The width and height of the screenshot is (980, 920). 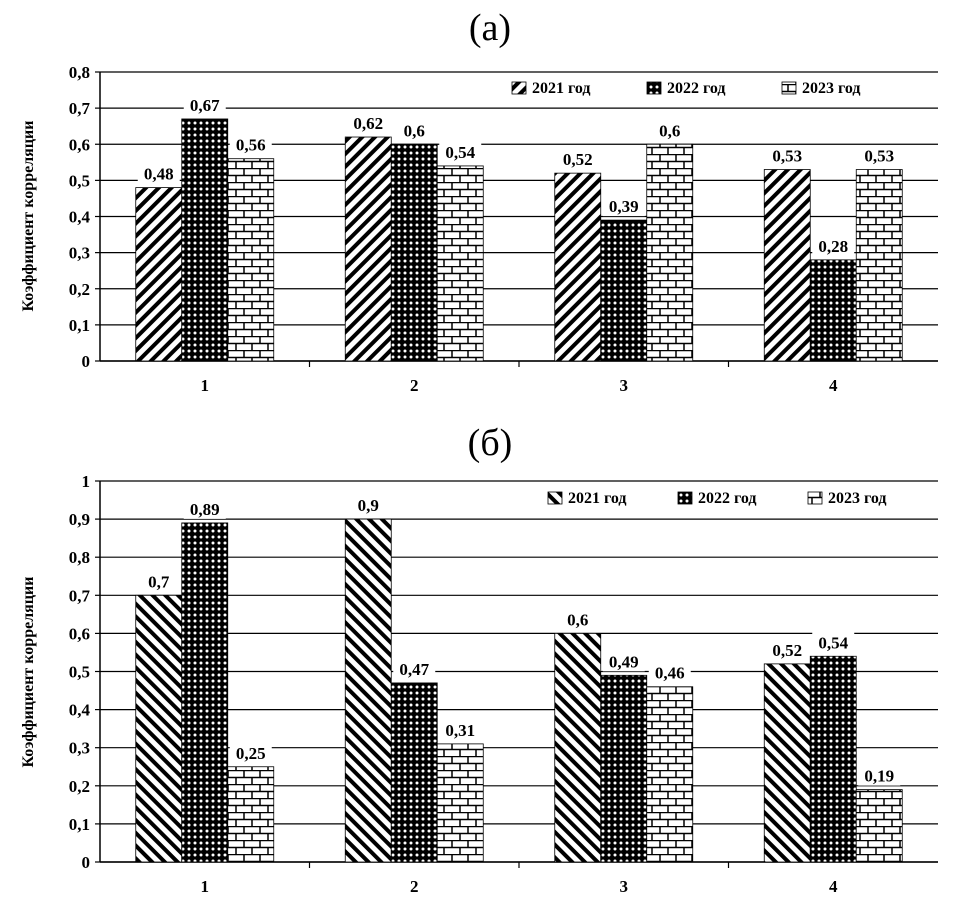 I want to click on data-label: 0,28, so click(x=833, y=246).